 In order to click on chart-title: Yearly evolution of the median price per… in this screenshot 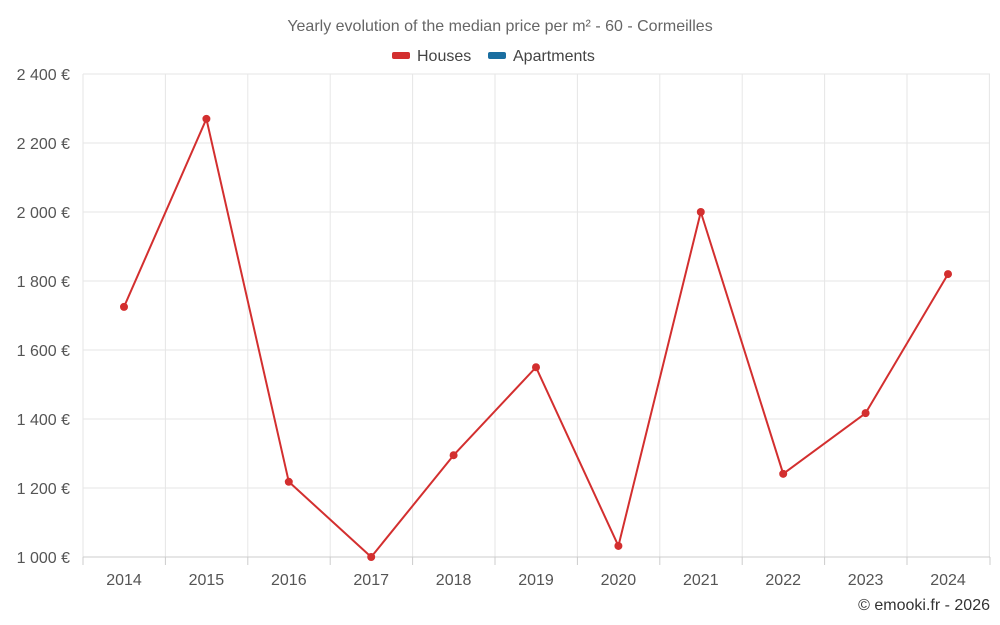, I will do `click(499, 26)`.